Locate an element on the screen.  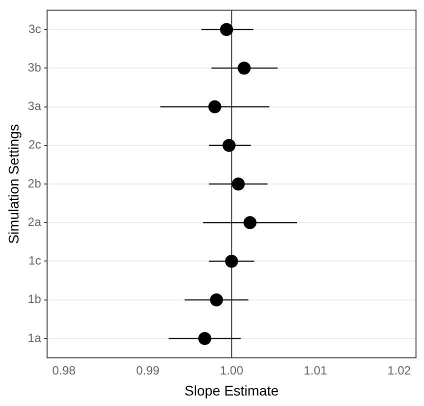
y-tick-label: 2b is located at coordinates (35, 183).